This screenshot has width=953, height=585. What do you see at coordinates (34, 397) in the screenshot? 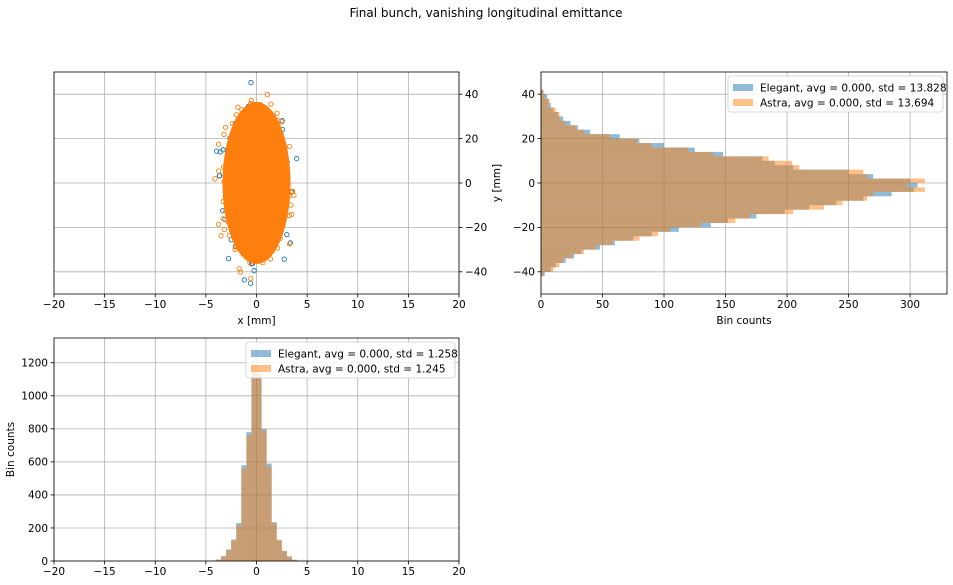
I see `y-tick-label: 1000` at bounding box center [34, 397].